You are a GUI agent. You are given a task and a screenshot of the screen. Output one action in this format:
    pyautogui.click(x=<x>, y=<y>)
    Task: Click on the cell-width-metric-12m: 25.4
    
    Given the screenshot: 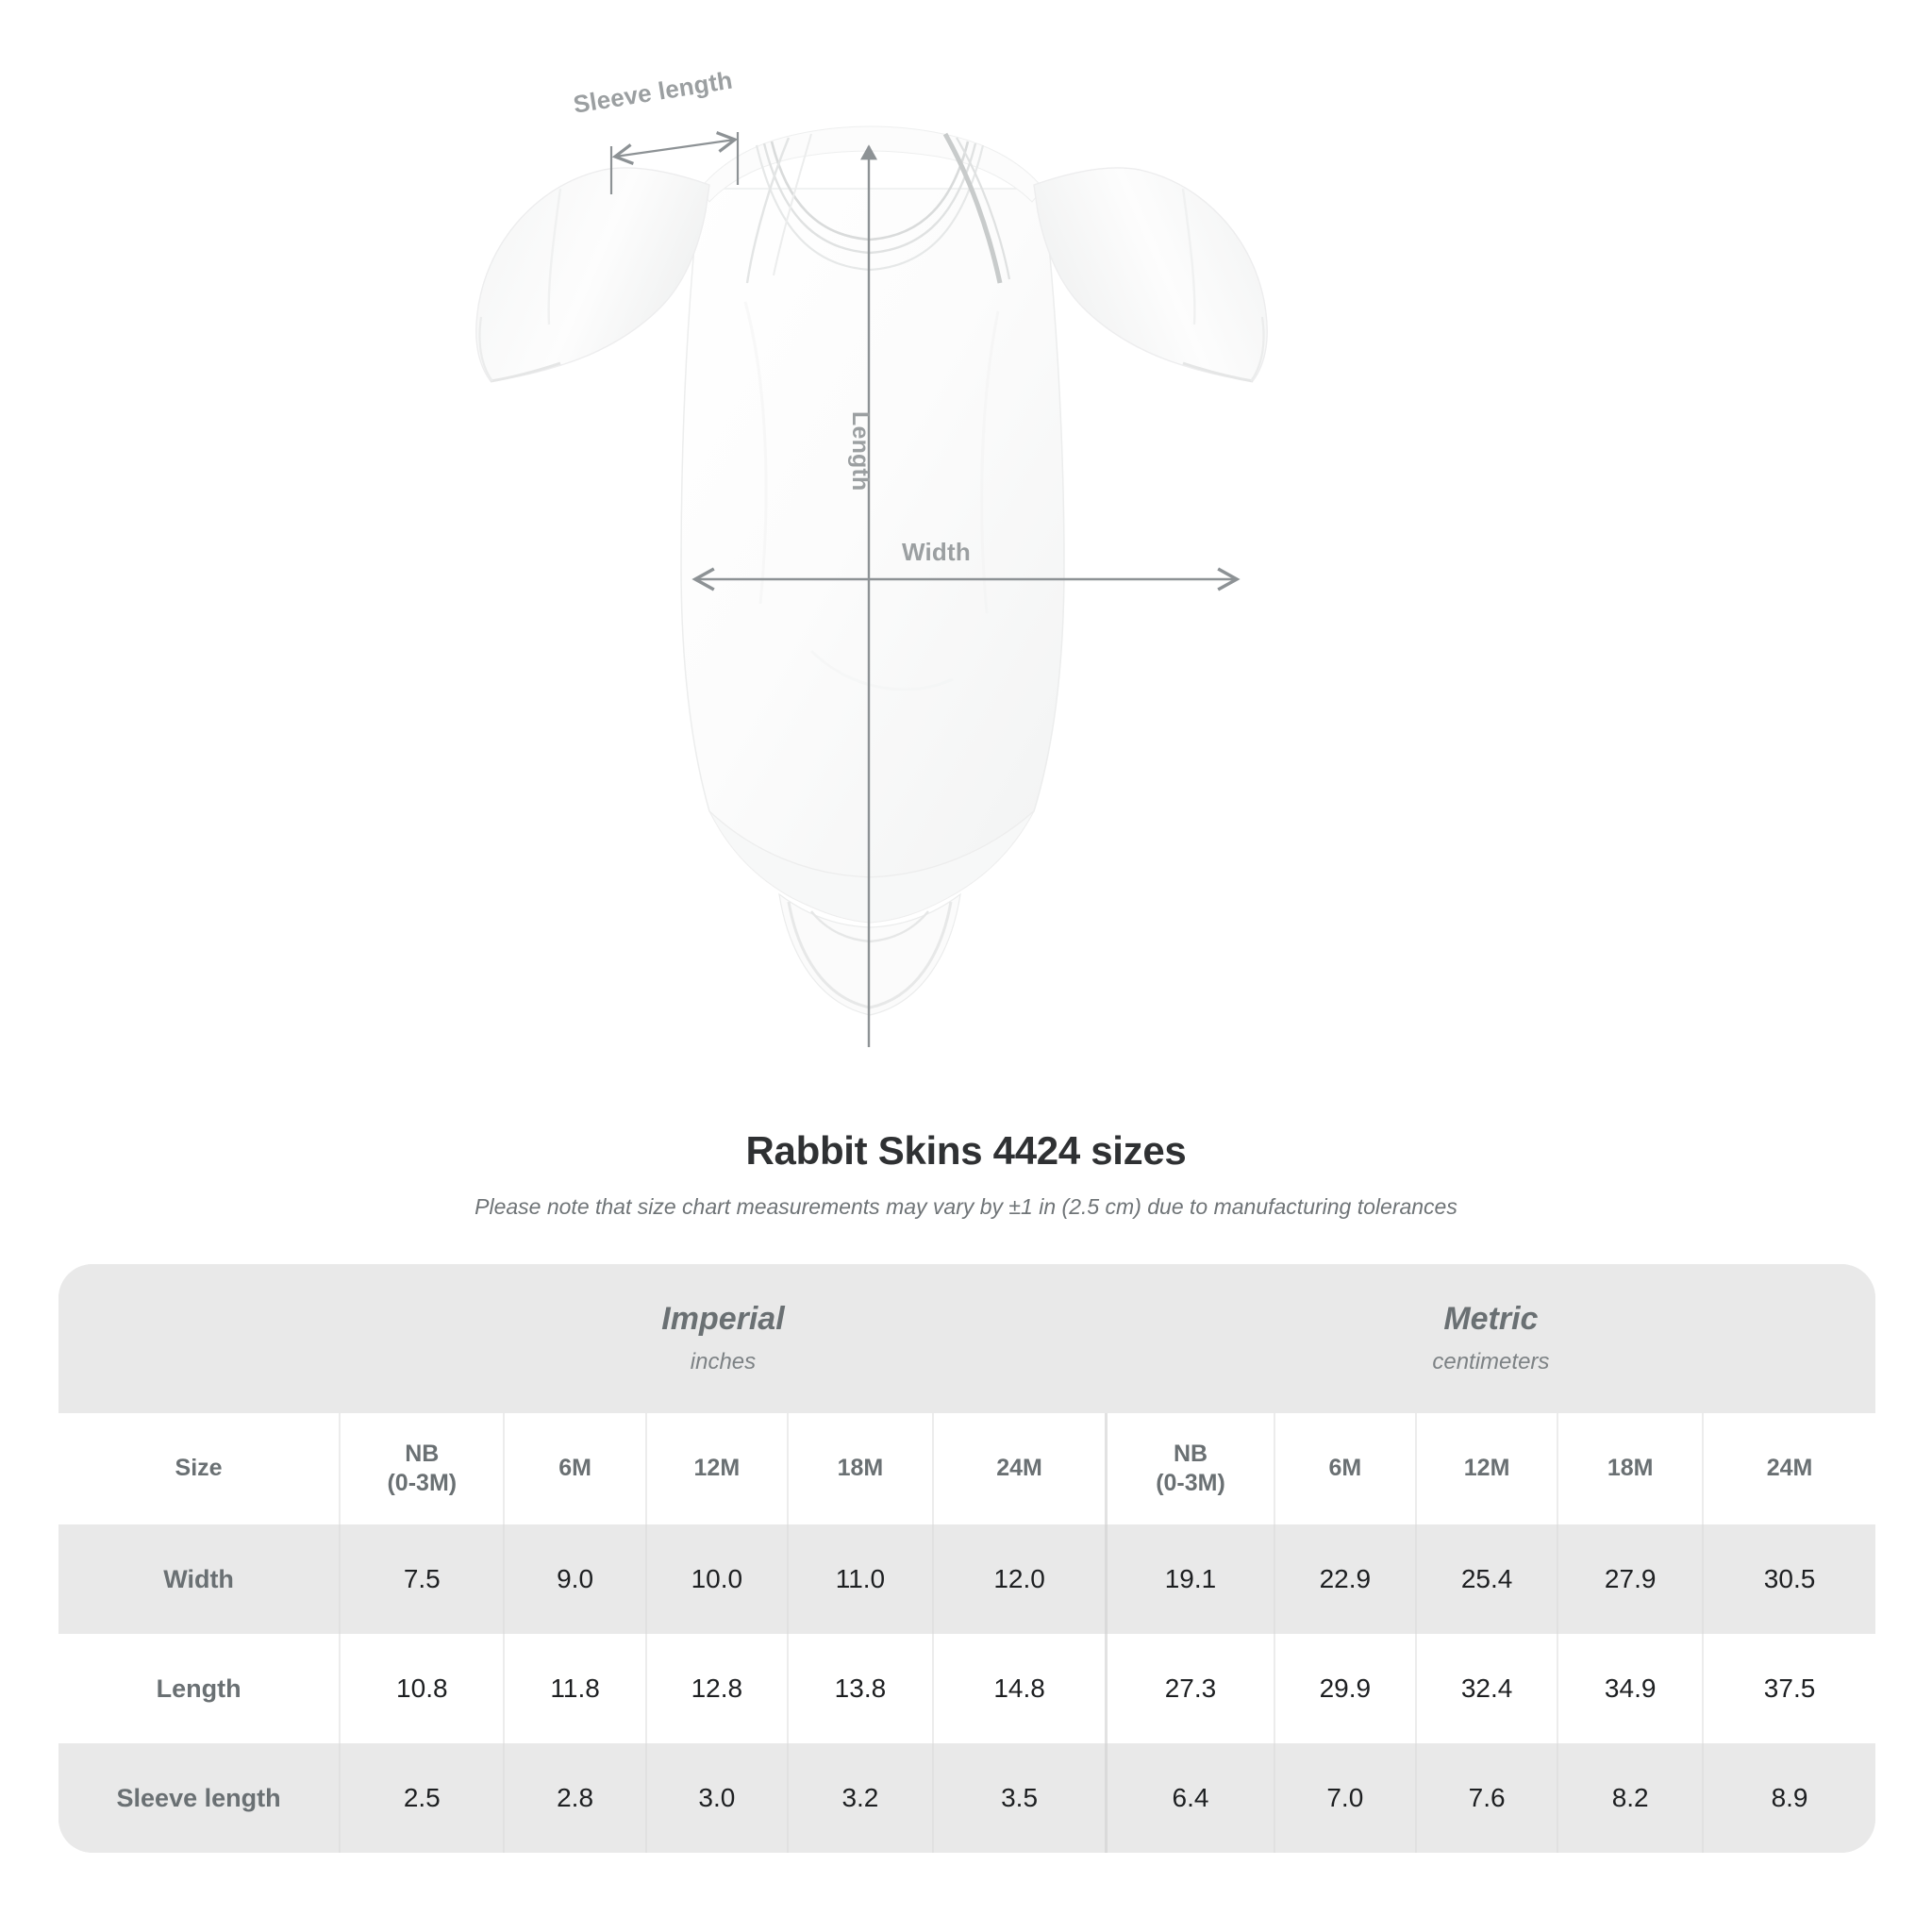 What is the action you would take?
    pyautogui.click(x=1486, y=1579)
    